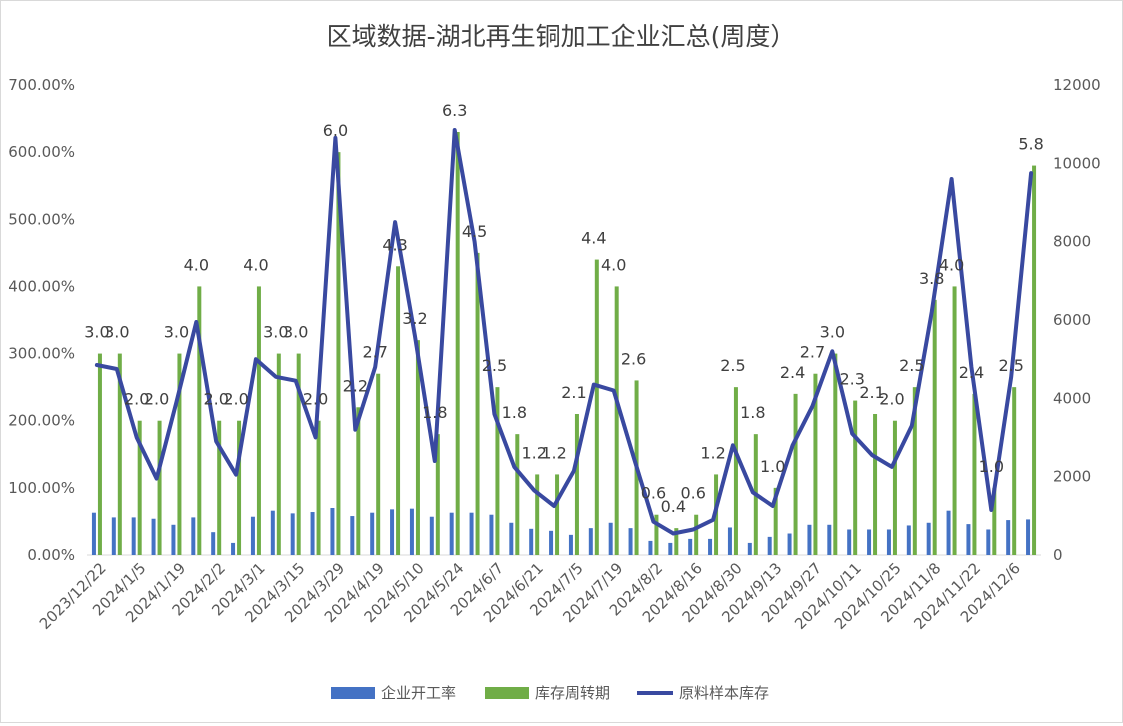 This screenshot has height=726, width=1123. I want to click on data-label: 4.5, so click(474, 231).